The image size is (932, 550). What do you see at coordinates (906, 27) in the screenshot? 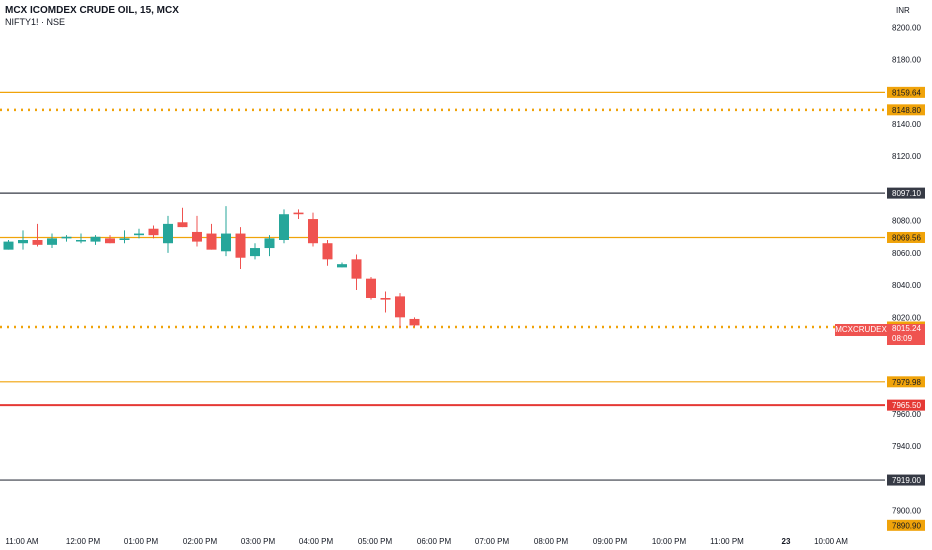
I see `y-tick-label: 8200.00` at bounding box center [906, 27].